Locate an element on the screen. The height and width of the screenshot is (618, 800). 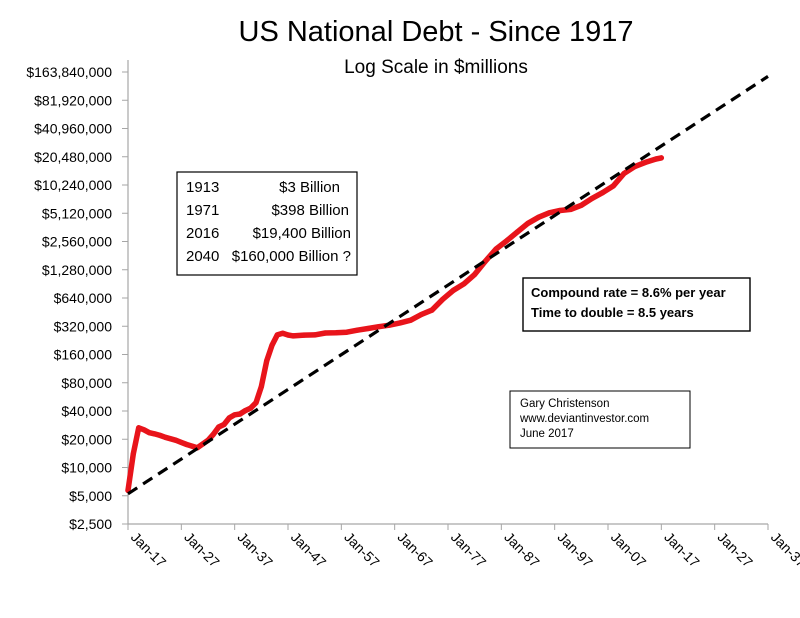
y-tick-label-9: $1,280,000 is located at coordinates (77, 270).